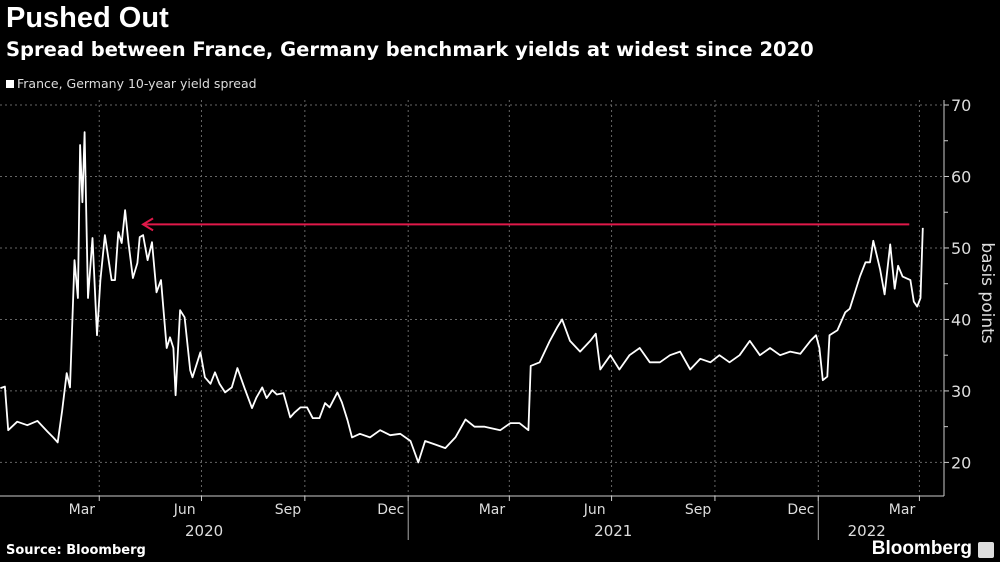 The height and width of the screenshot is (562, 1000). Describe the element at coordinates (986, 550) in the screenshot. I see `bloomberg-chart-icon` at that location.